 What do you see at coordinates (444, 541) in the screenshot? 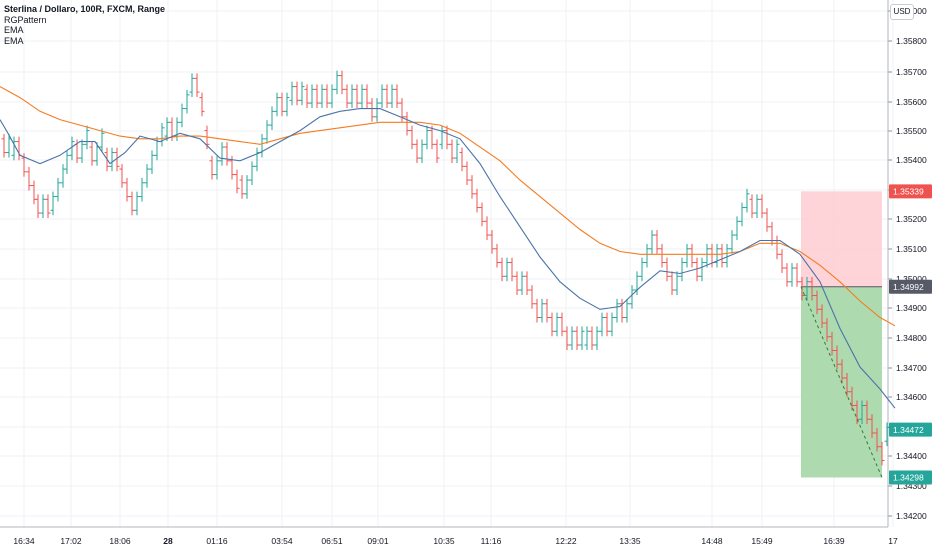
I see `x-tick-label: 10:35` at bounding box center [444, 541].